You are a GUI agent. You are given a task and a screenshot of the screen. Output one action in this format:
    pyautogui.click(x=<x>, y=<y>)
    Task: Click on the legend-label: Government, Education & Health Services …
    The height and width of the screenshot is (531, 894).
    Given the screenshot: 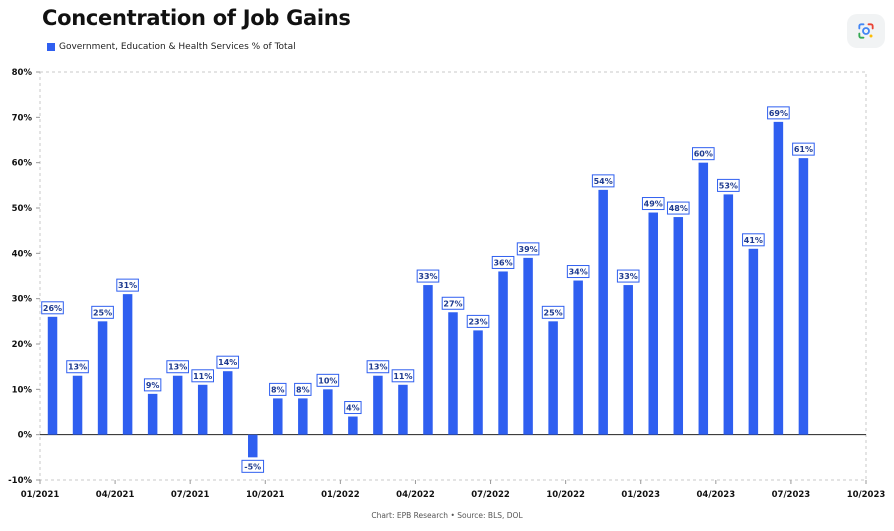 What is the action you would take?
    pyautogui.click(x=177, y=47)
    